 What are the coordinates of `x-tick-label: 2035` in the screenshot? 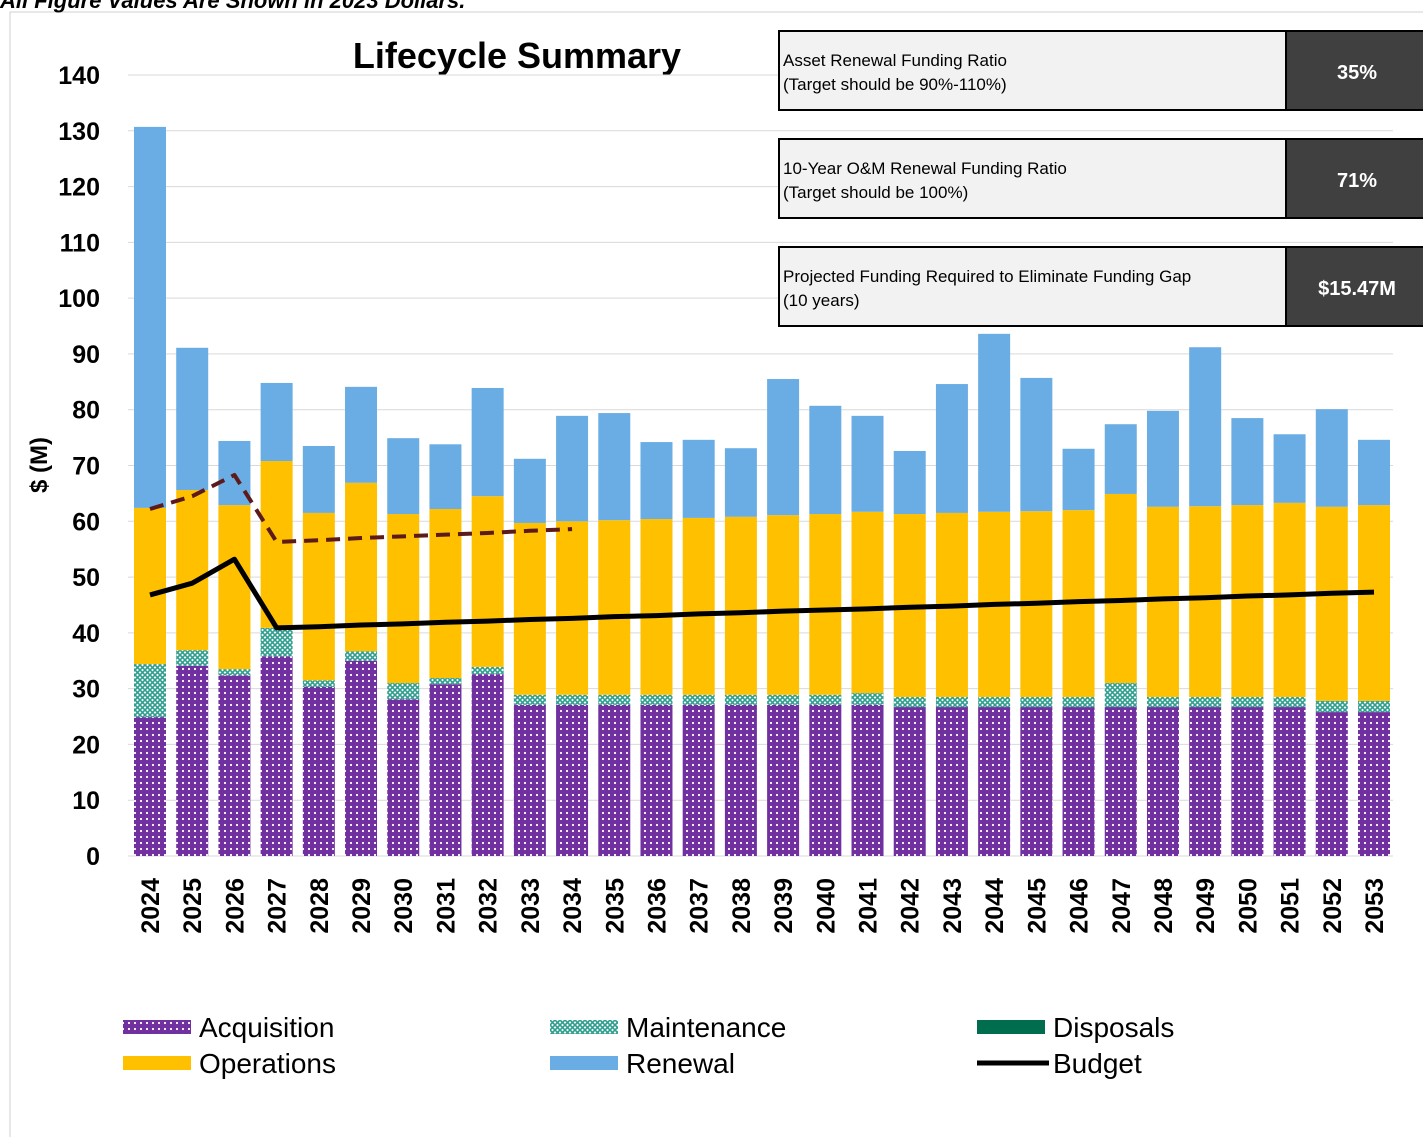 It's located at (615, 906).